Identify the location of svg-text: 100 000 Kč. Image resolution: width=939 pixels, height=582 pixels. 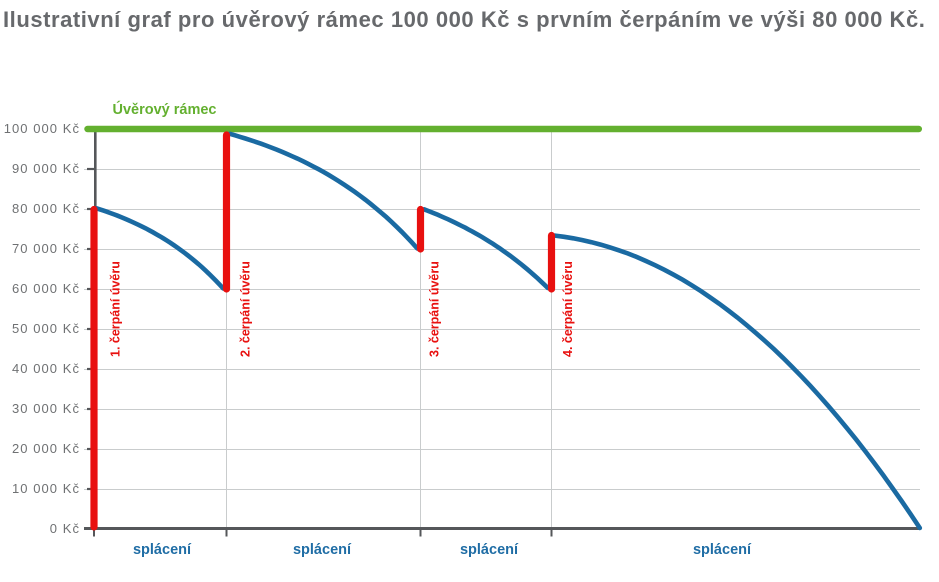
(42, 128).